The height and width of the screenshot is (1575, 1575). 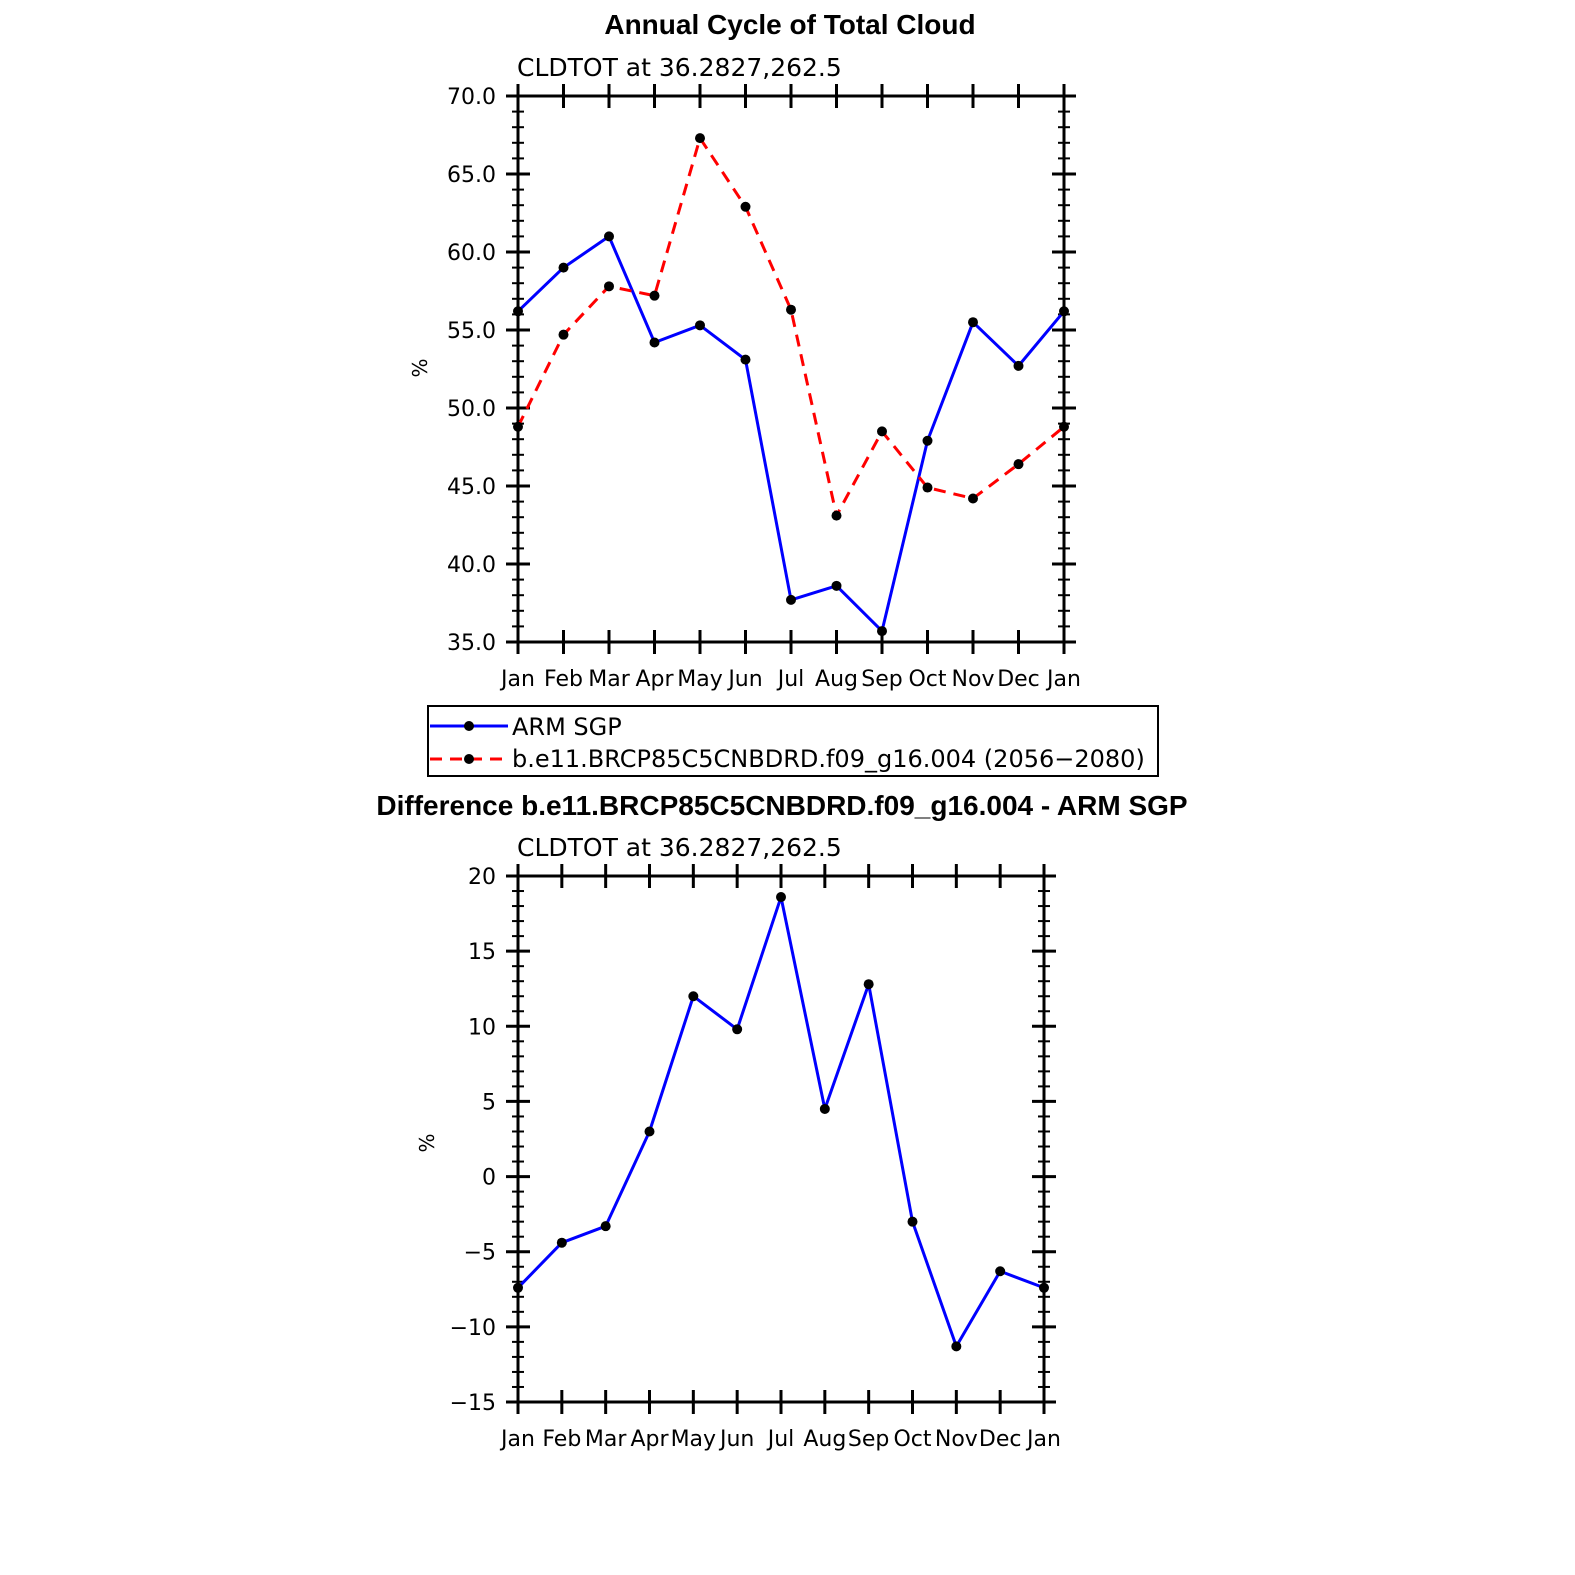 I want to click on top-chart-xtick-label: Feb, so click(x=563, y=679).